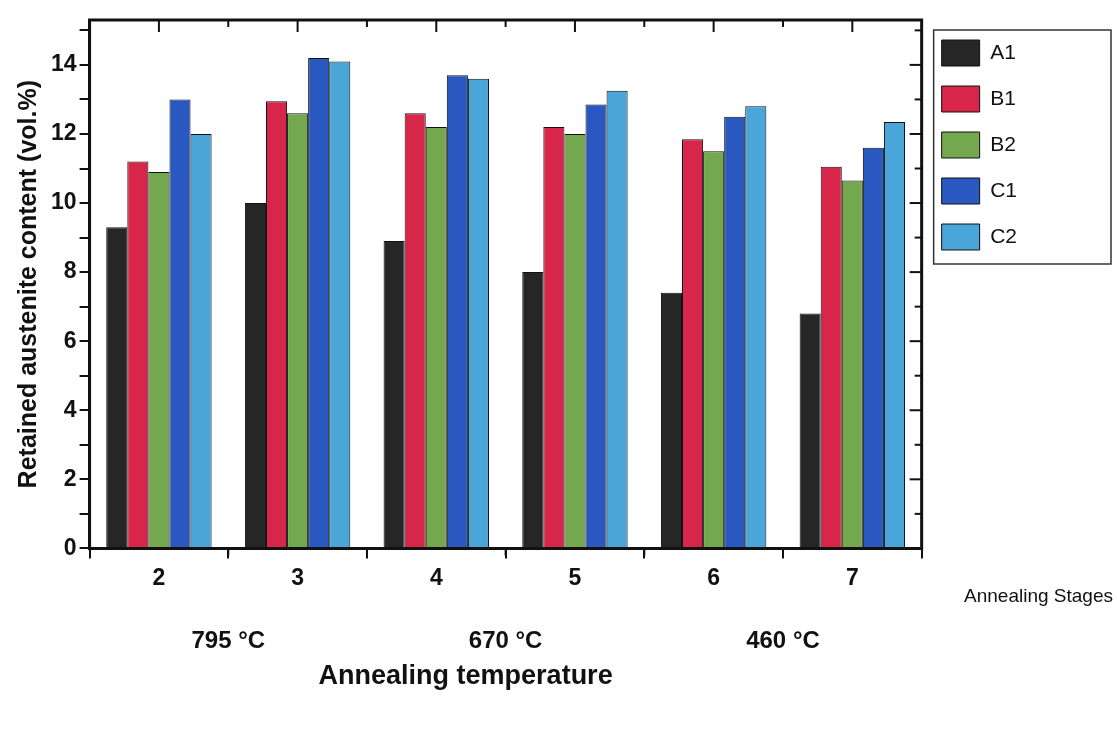 The height and width of the screenshot is (738, 1117). What do you see at coordinates (70, 408) in the screenshot?
I see `y-tick-label: 4` at bounding box center [70, 408].